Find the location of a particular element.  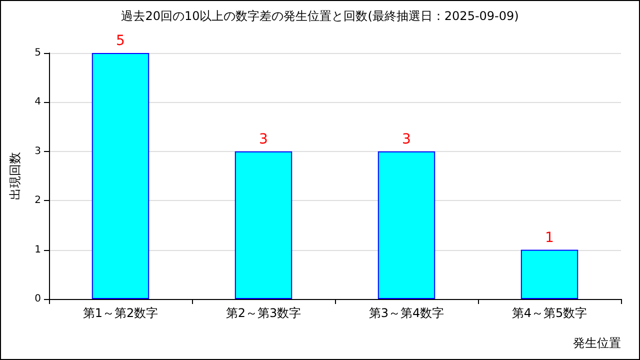

y-axis-title: 出現回数 is located at coordinates (15, 176).